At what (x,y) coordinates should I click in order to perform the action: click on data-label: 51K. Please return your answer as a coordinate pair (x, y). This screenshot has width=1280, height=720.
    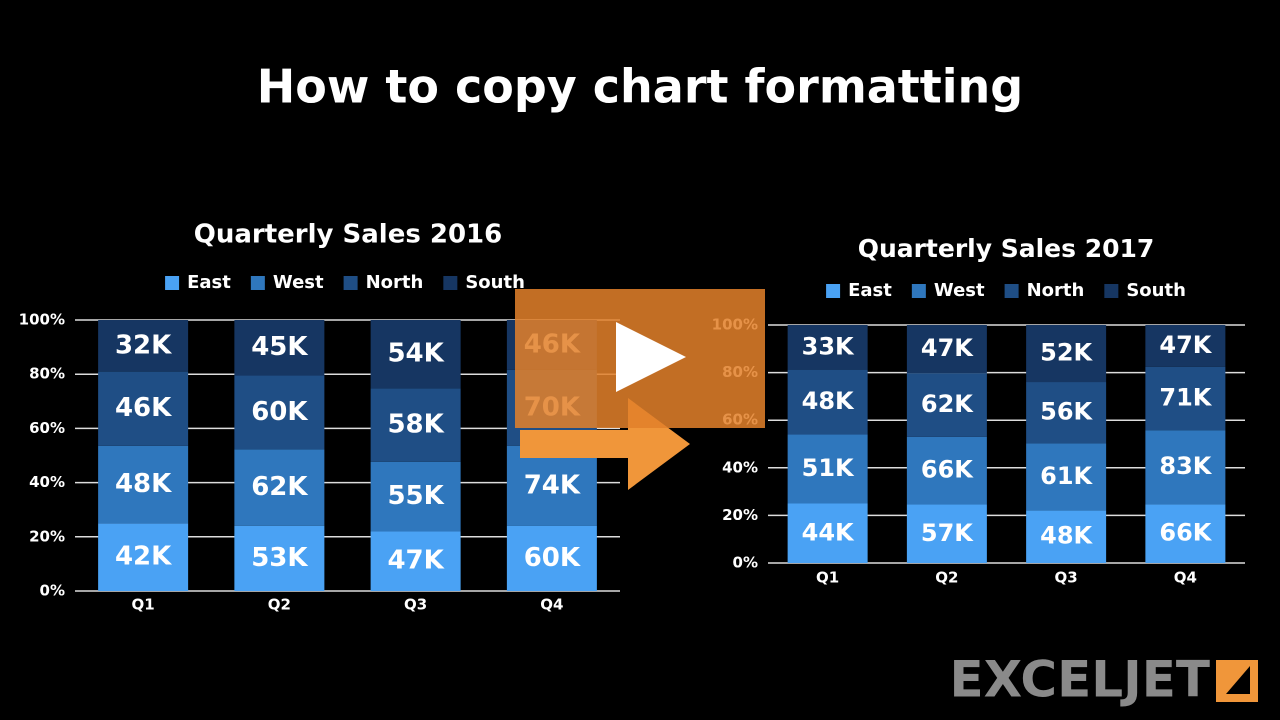
    Looking at the image, I should click on (828, 468).